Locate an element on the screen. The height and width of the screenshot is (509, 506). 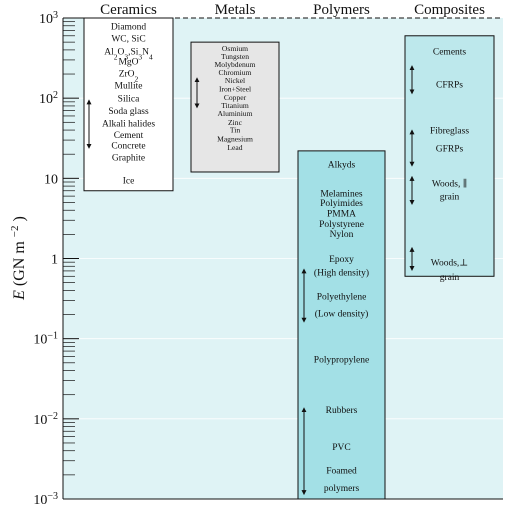
category-header: Metals is located at coordinates (235, 10).